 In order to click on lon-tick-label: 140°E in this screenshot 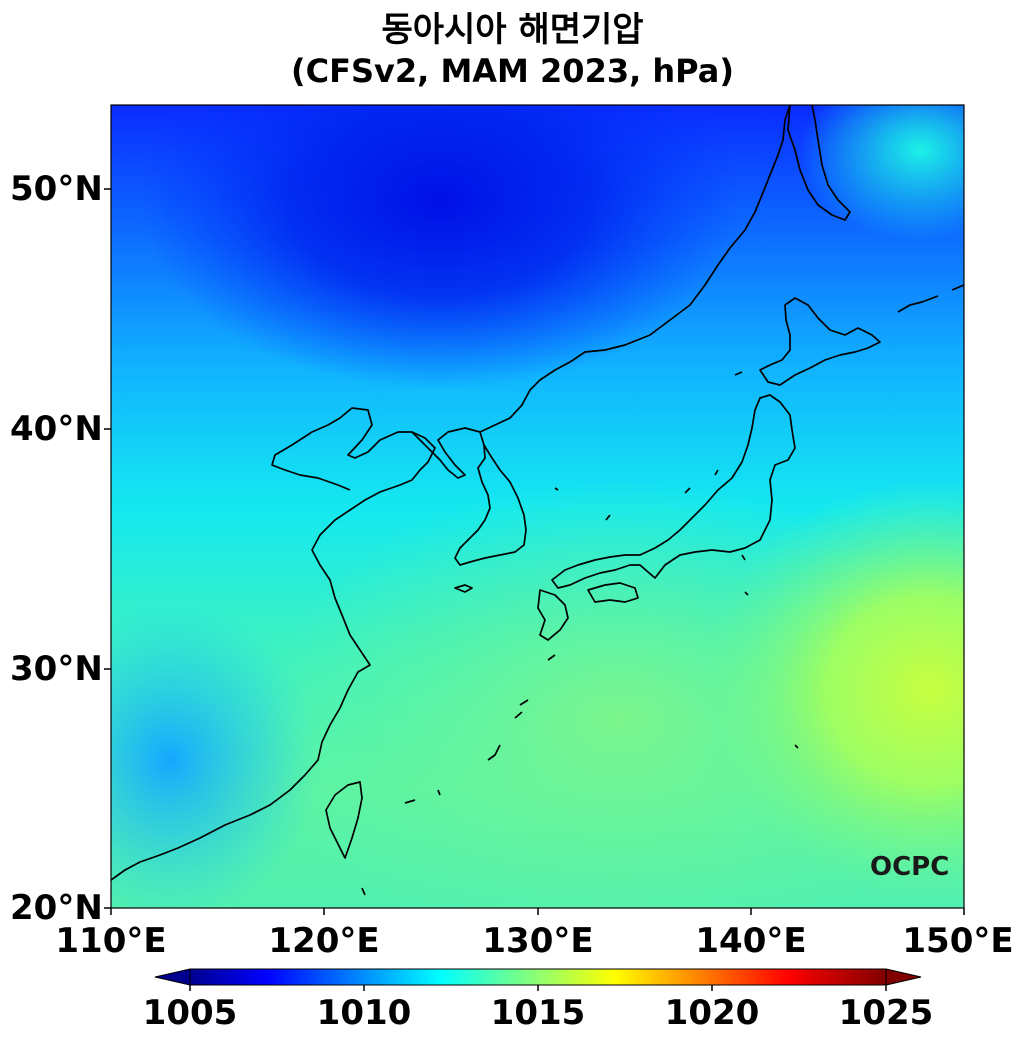, I will do `click(751, 941)`.